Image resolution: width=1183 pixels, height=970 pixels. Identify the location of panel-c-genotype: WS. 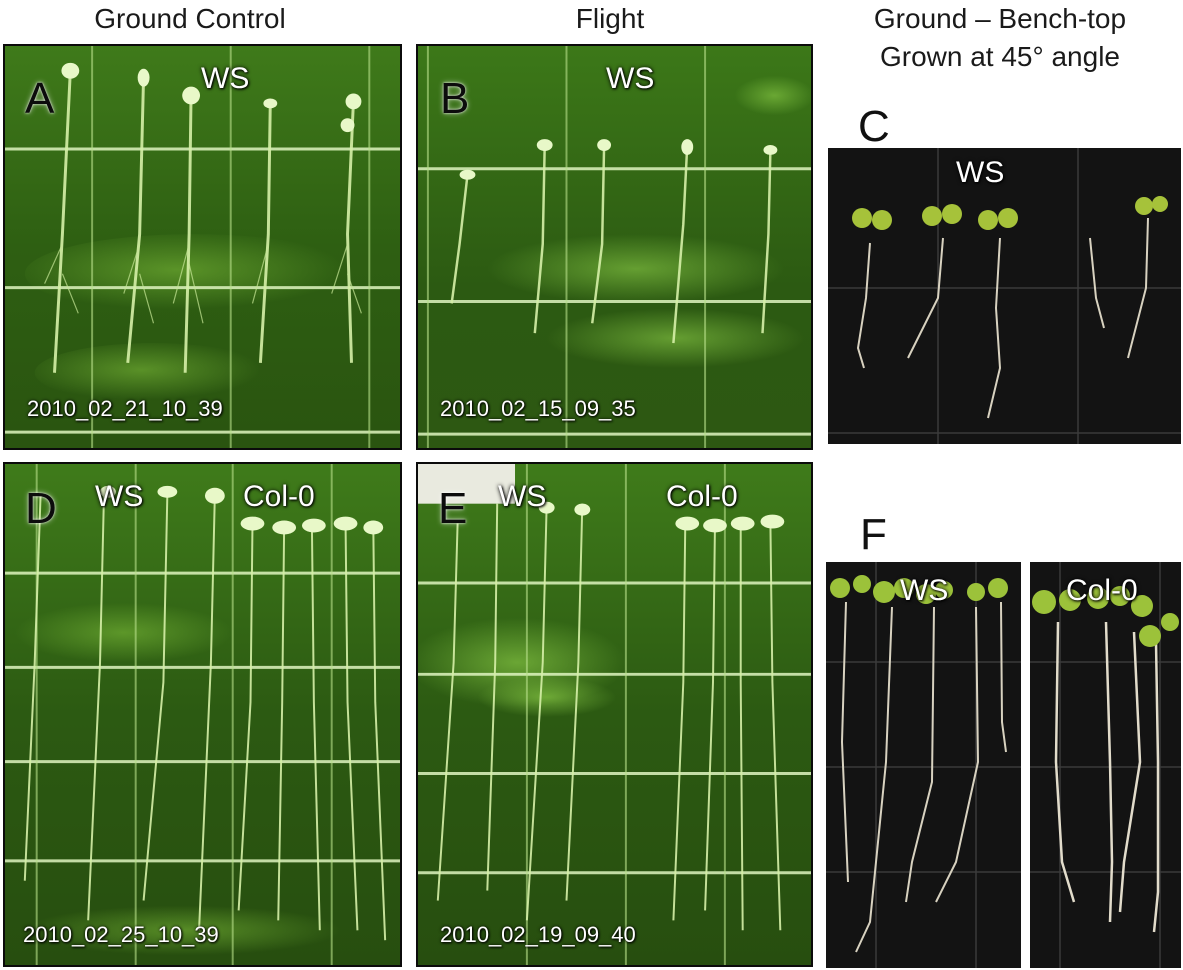
(980, 172).